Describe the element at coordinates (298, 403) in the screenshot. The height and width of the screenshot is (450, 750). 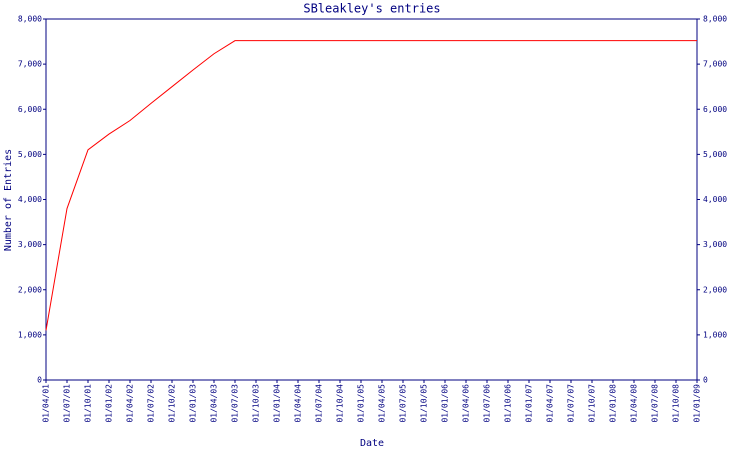
I see `x-tick-label: 01/04/04` at that location.